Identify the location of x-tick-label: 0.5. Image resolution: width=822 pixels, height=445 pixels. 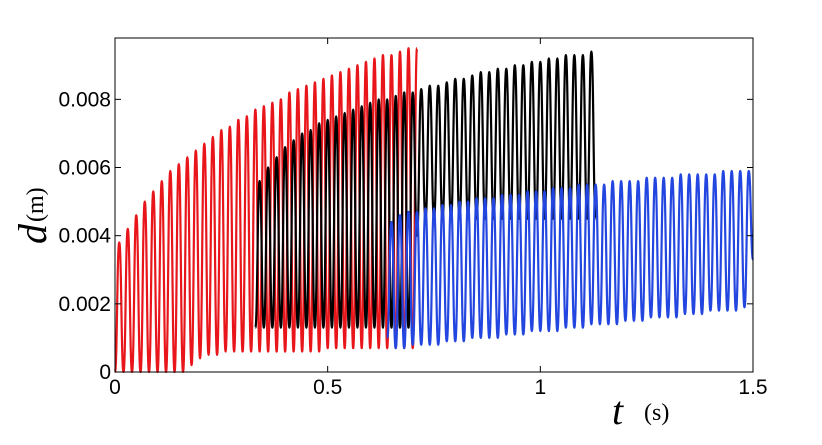
(327, 387).